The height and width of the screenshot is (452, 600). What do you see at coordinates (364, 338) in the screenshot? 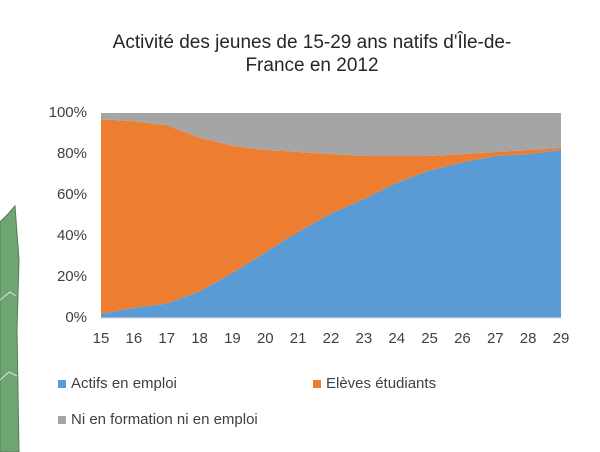
I see `x-tick-label: 23` at bounding box center [364, 338].